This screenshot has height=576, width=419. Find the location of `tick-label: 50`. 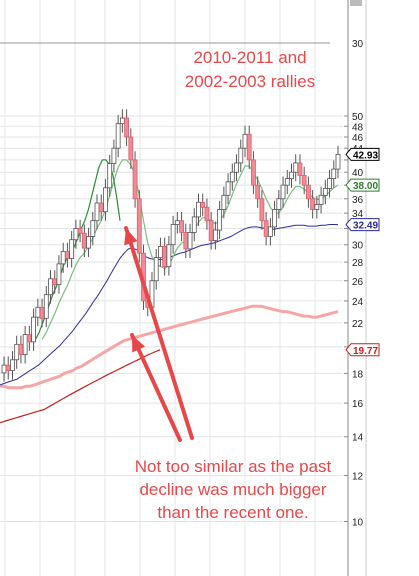

tick-label: 50 is located at coordinates (358, 117).